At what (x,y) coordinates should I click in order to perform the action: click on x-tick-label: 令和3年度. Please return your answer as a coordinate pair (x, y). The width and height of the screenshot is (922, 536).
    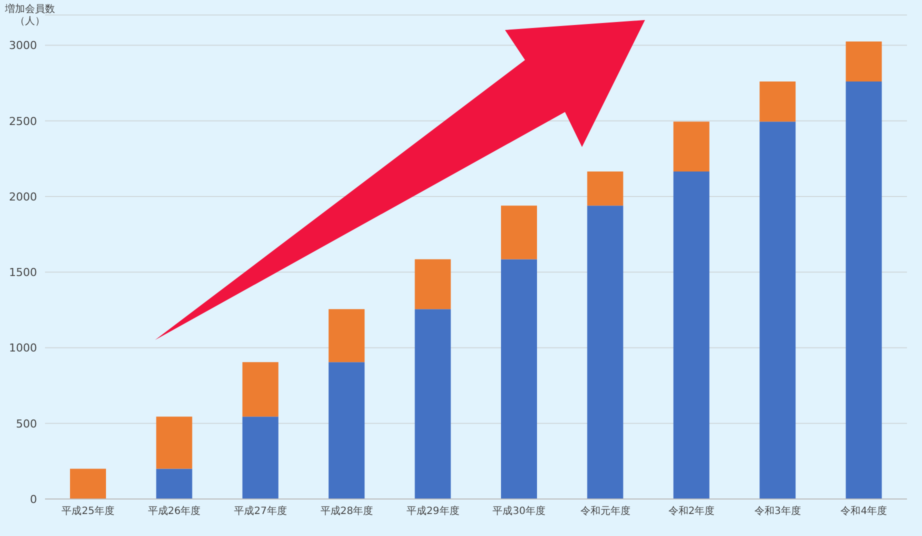
    Looking at the image, I should click on (777, 511).